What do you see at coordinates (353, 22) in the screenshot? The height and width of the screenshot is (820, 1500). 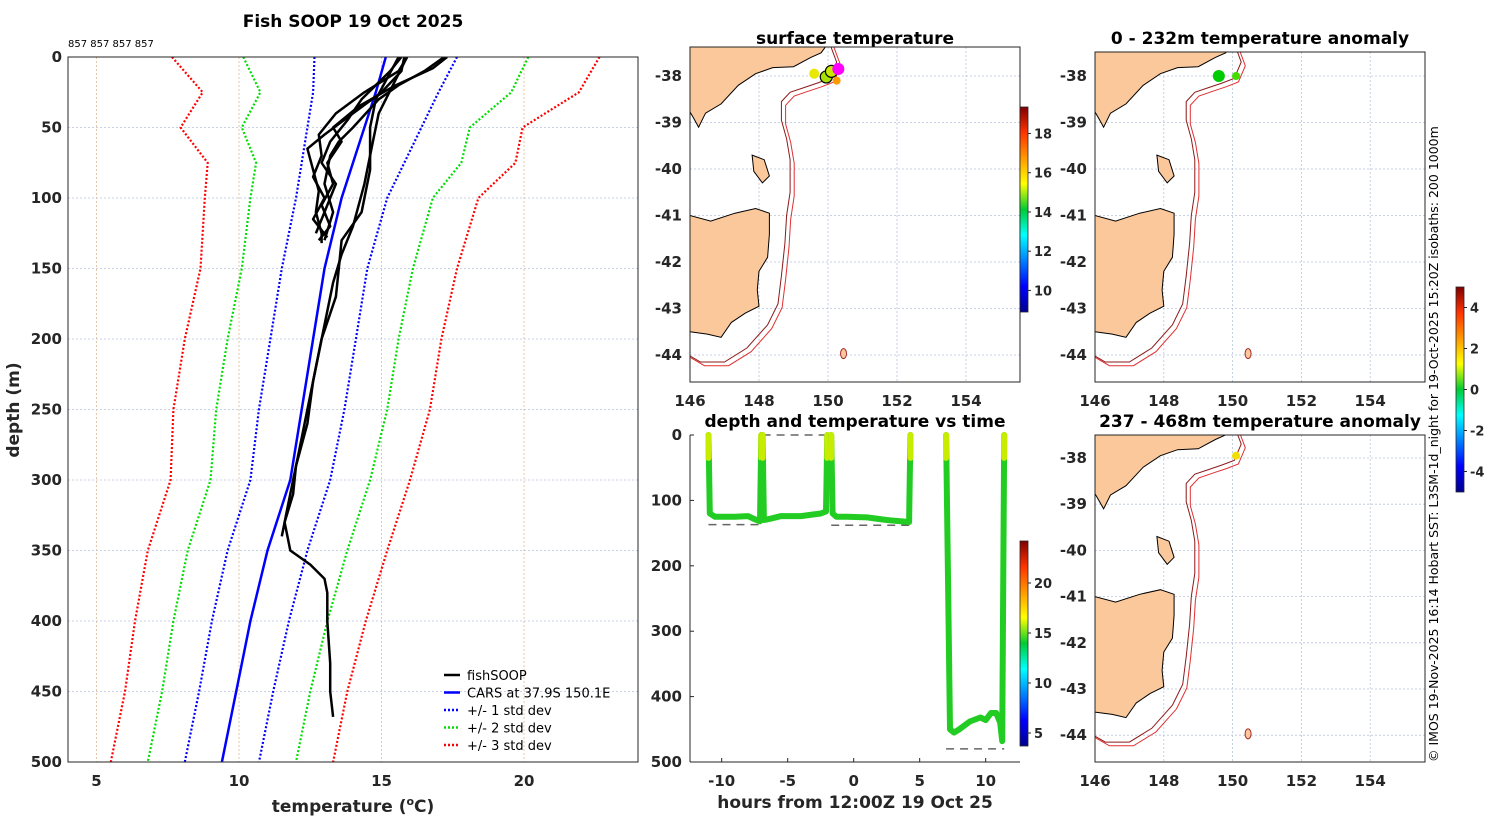 I see `profile-title: Fish SOOP 19 Oct 2025` at bounding box center [353, 22].